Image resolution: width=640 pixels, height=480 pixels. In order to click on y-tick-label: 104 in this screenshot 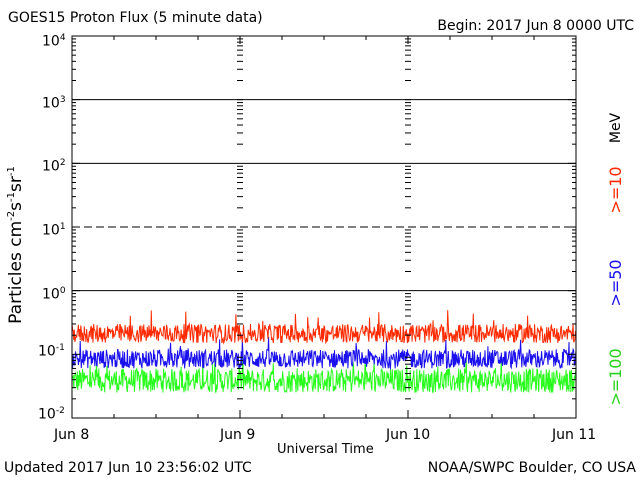, I will do `click(54, 41)`.